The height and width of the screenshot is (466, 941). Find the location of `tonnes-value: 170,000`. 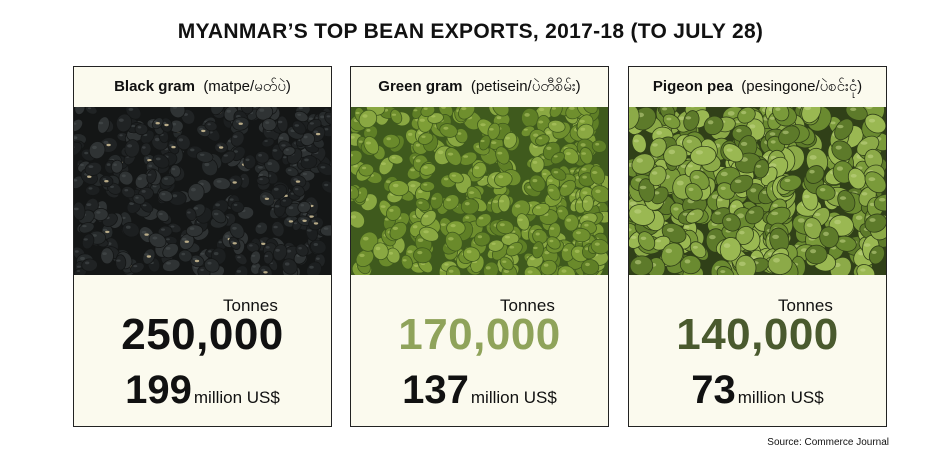

tonnes-value: 170,000 is located at coordinates (479, 334).